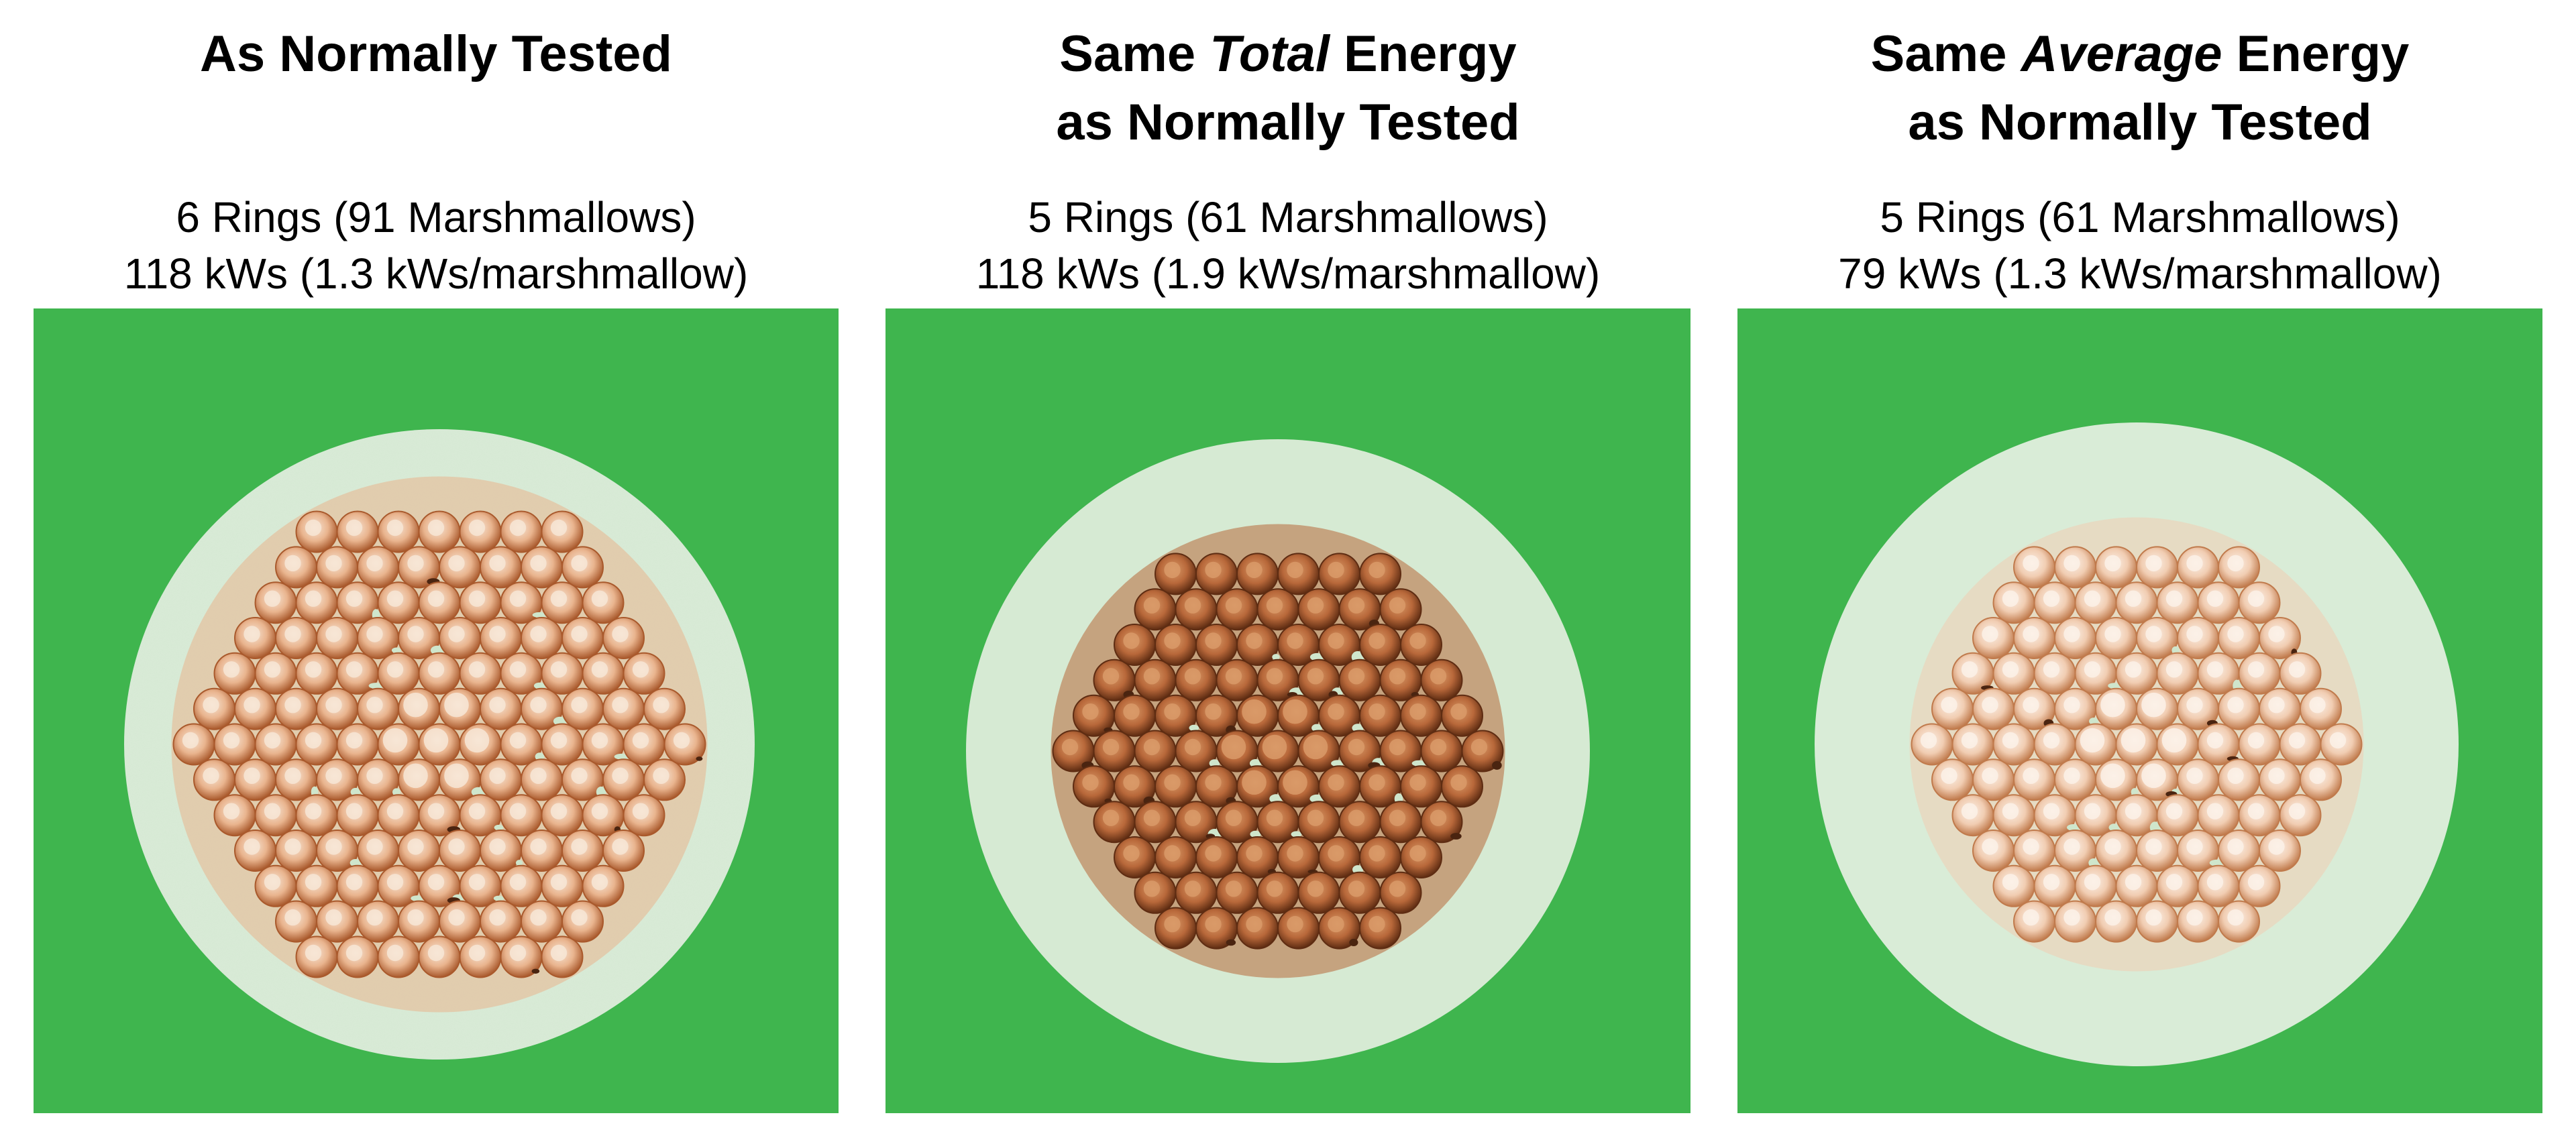 The width and height of the screenshot is (2576, 1140). What do you see at coordinates (2136, 744) in the screenshot?
I see `marshmallow-array` at bounding box center [2136, 744].